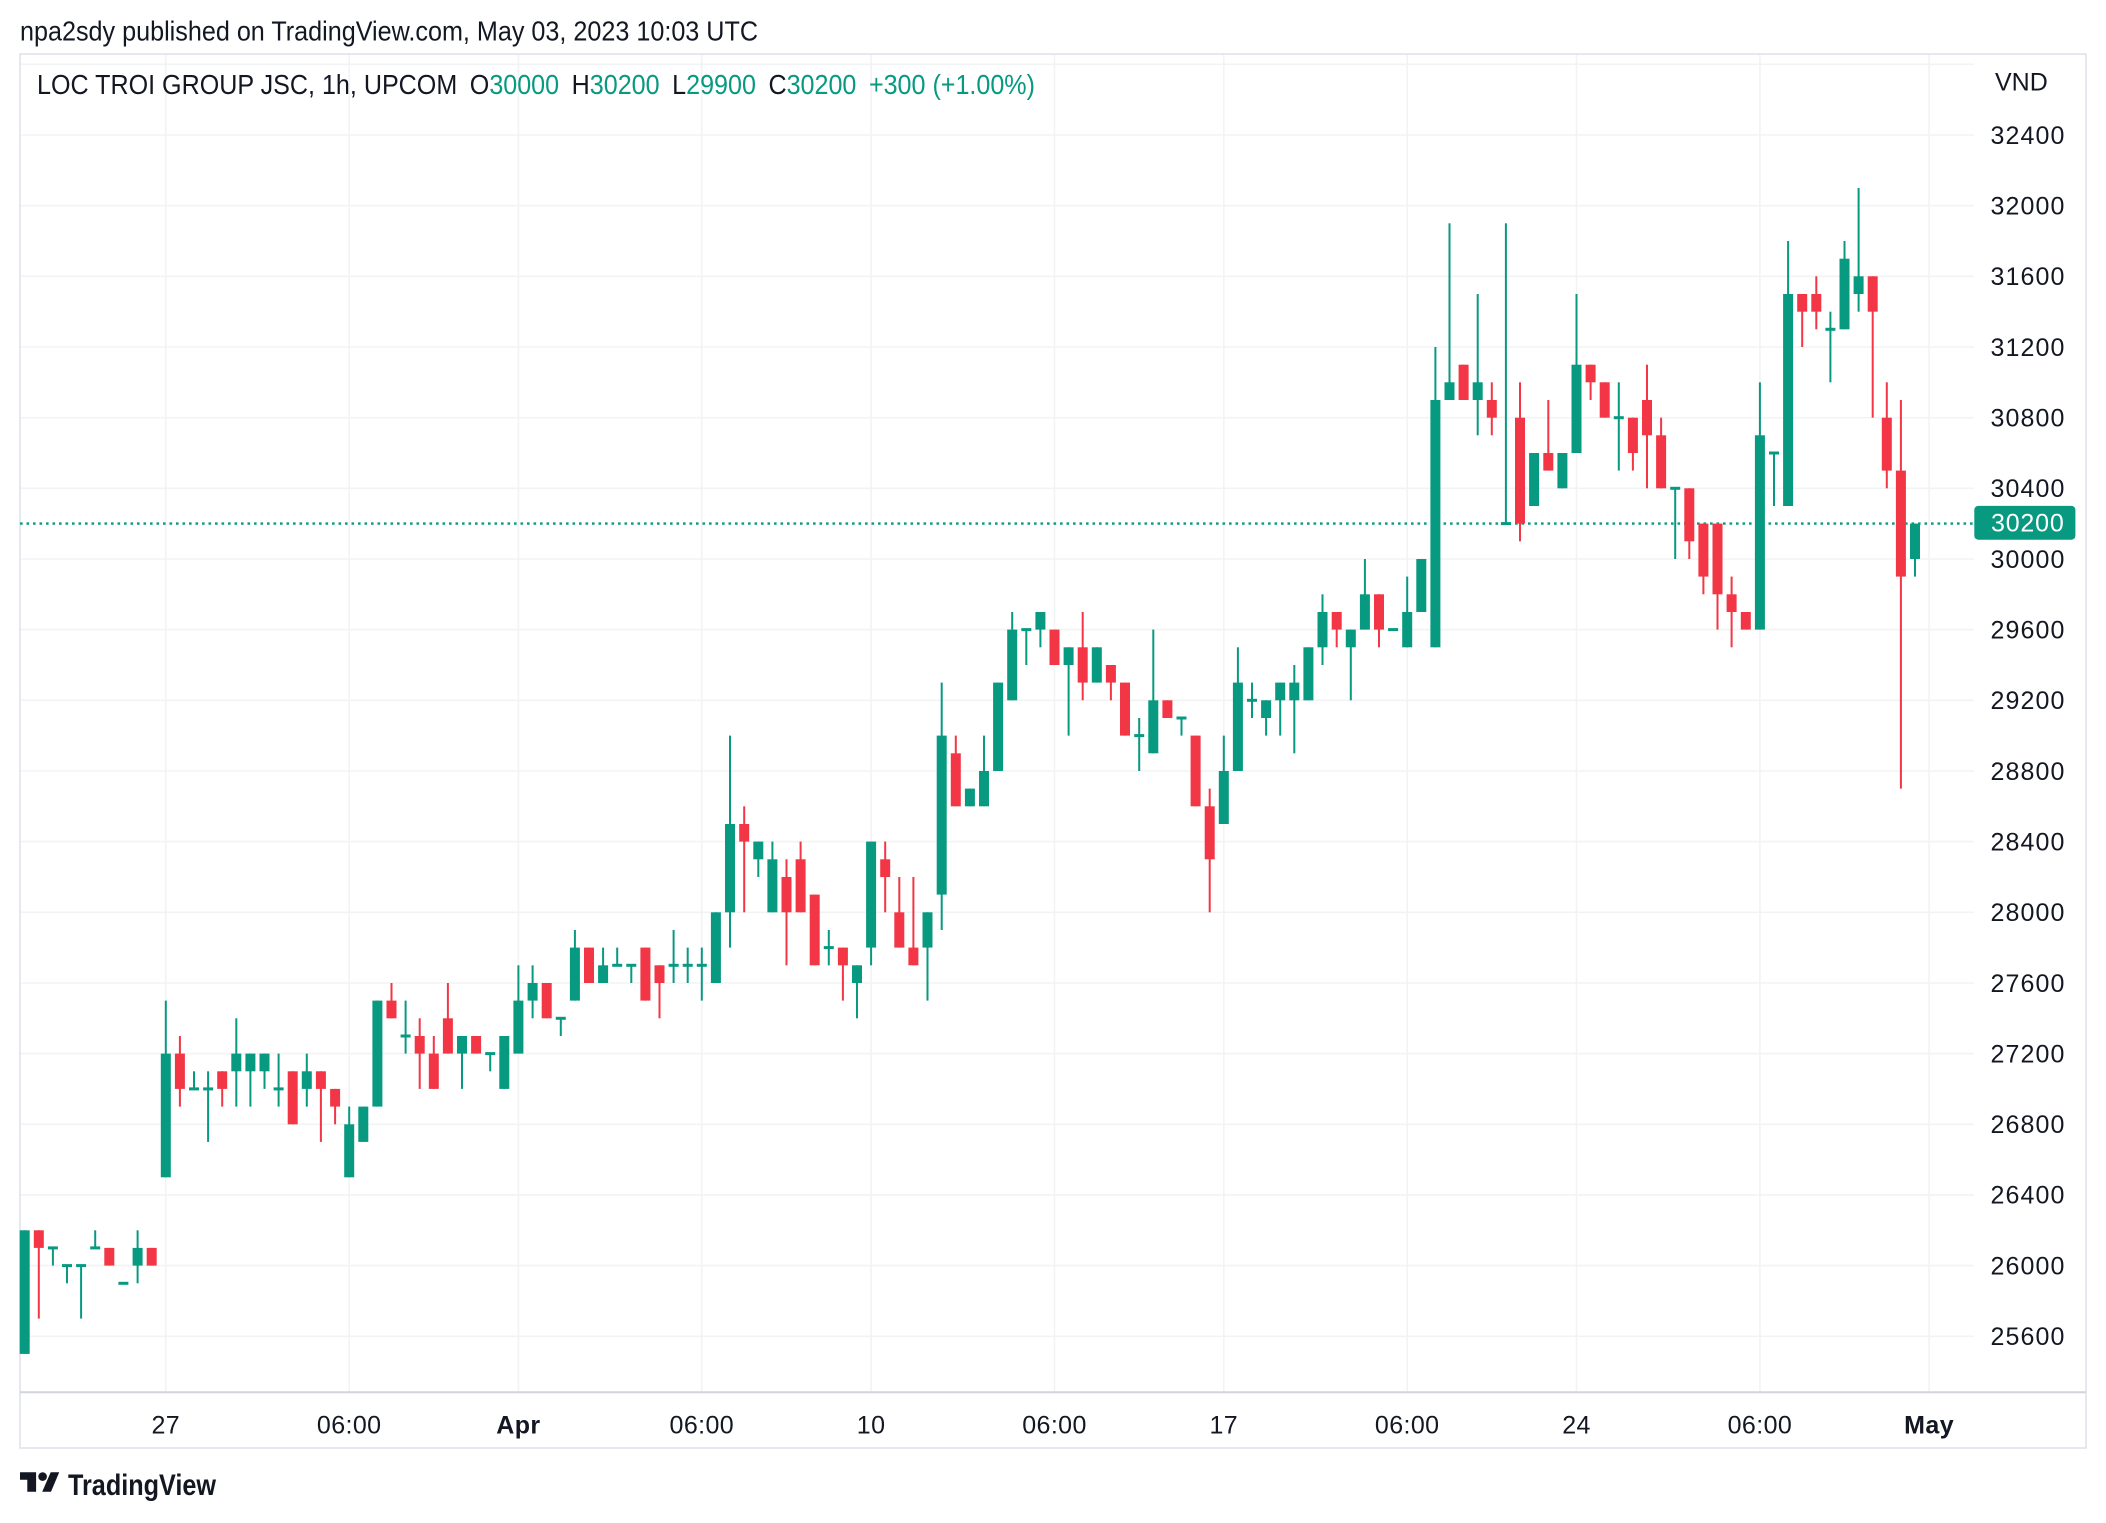 The height and width of the screenshot is (1523, 2106). What do you see at coordinates (2028, 277) in the screenshot?
I see `svg-text: 31600` at bounding box center [2028, 277].